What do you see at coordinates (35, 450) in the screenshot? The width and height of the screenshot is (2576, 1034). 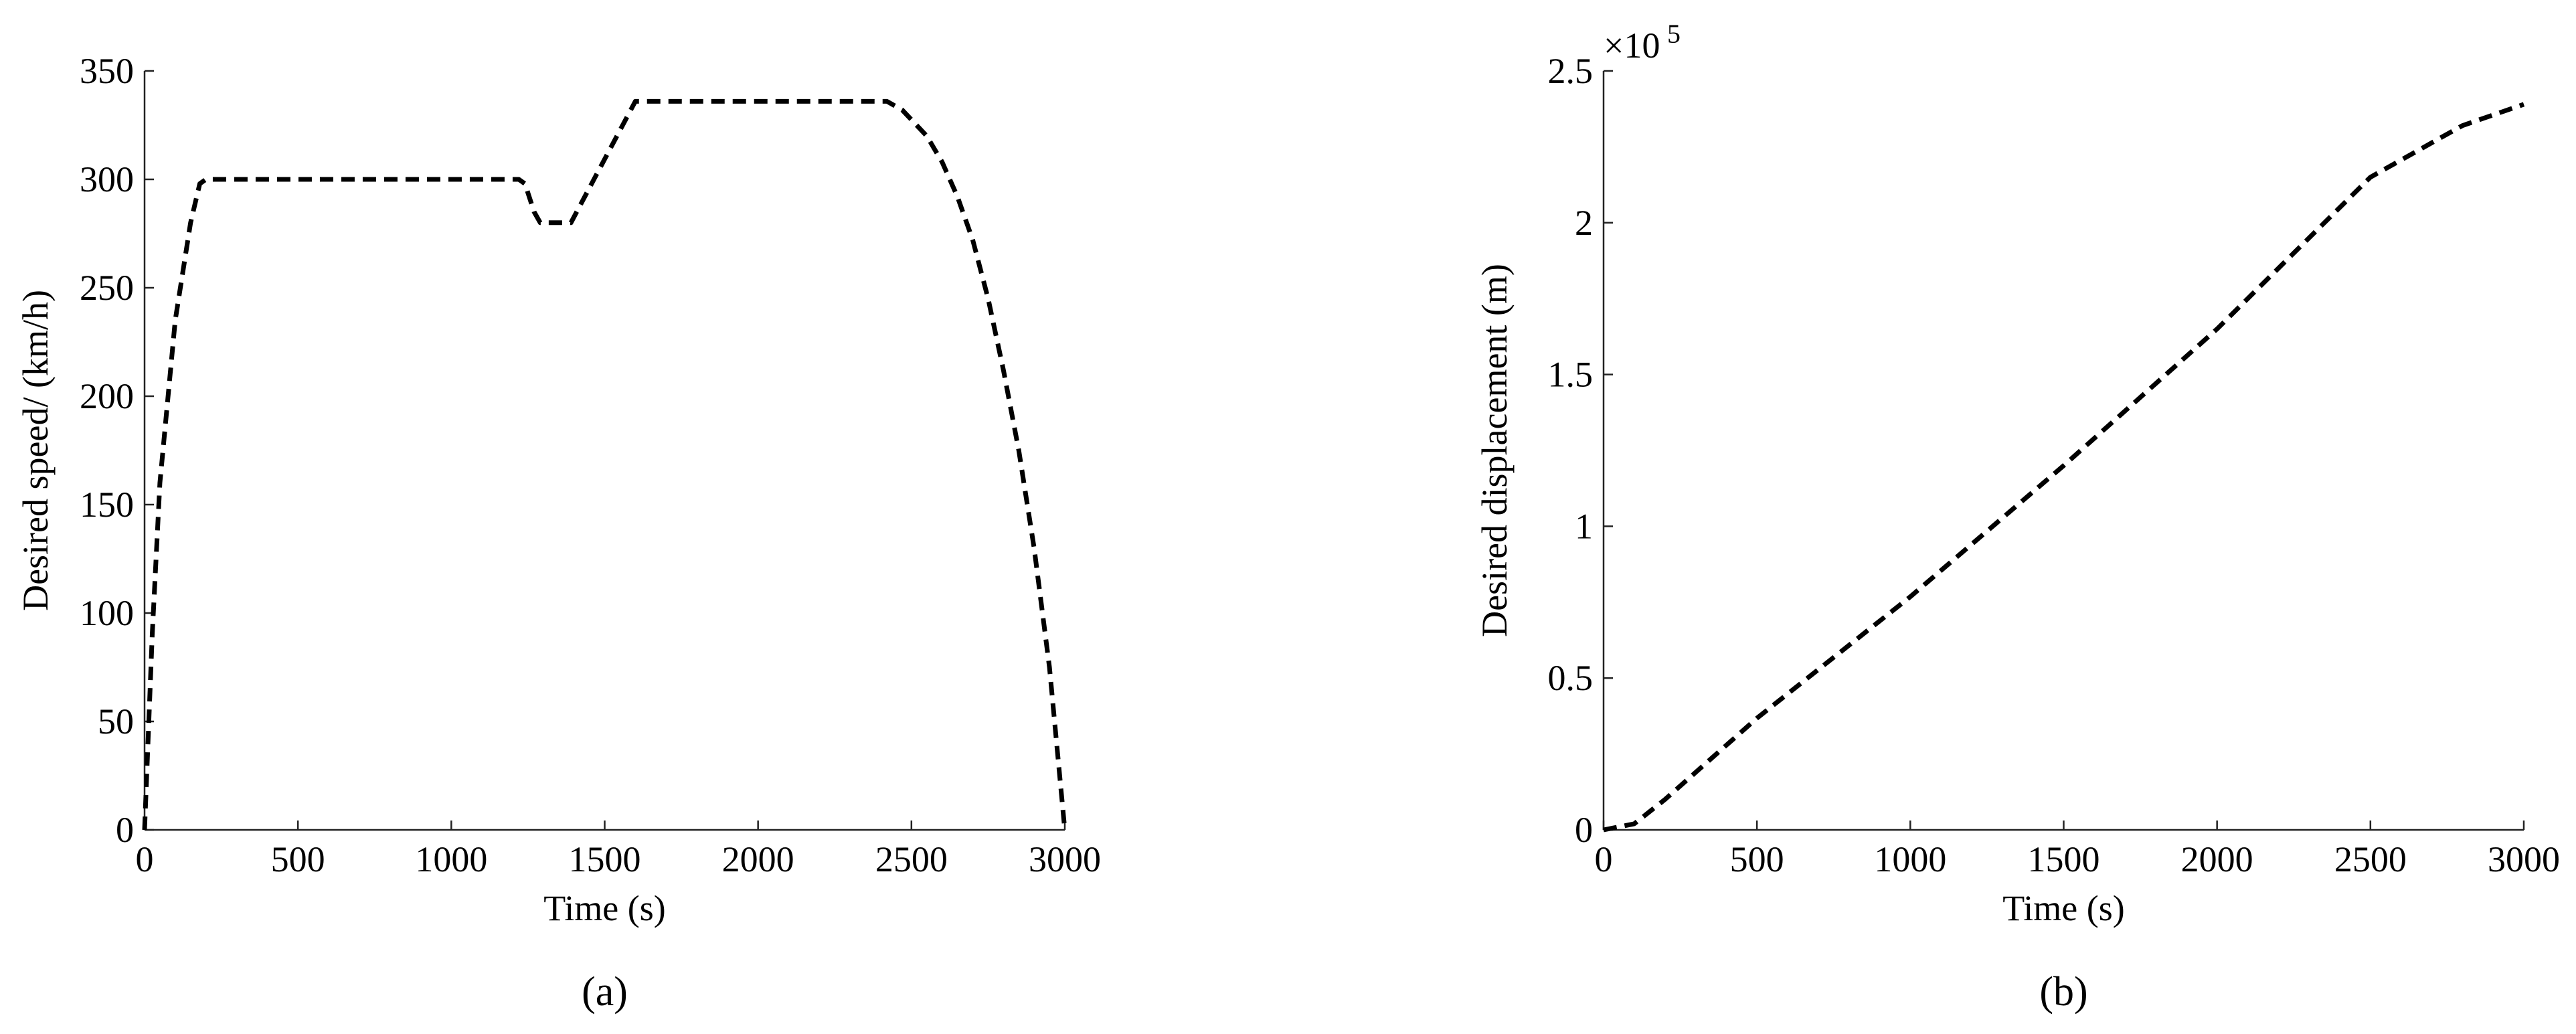 I see `y-axis-label: Desired speed/ (km/h)` at bounding box center [35, 450].